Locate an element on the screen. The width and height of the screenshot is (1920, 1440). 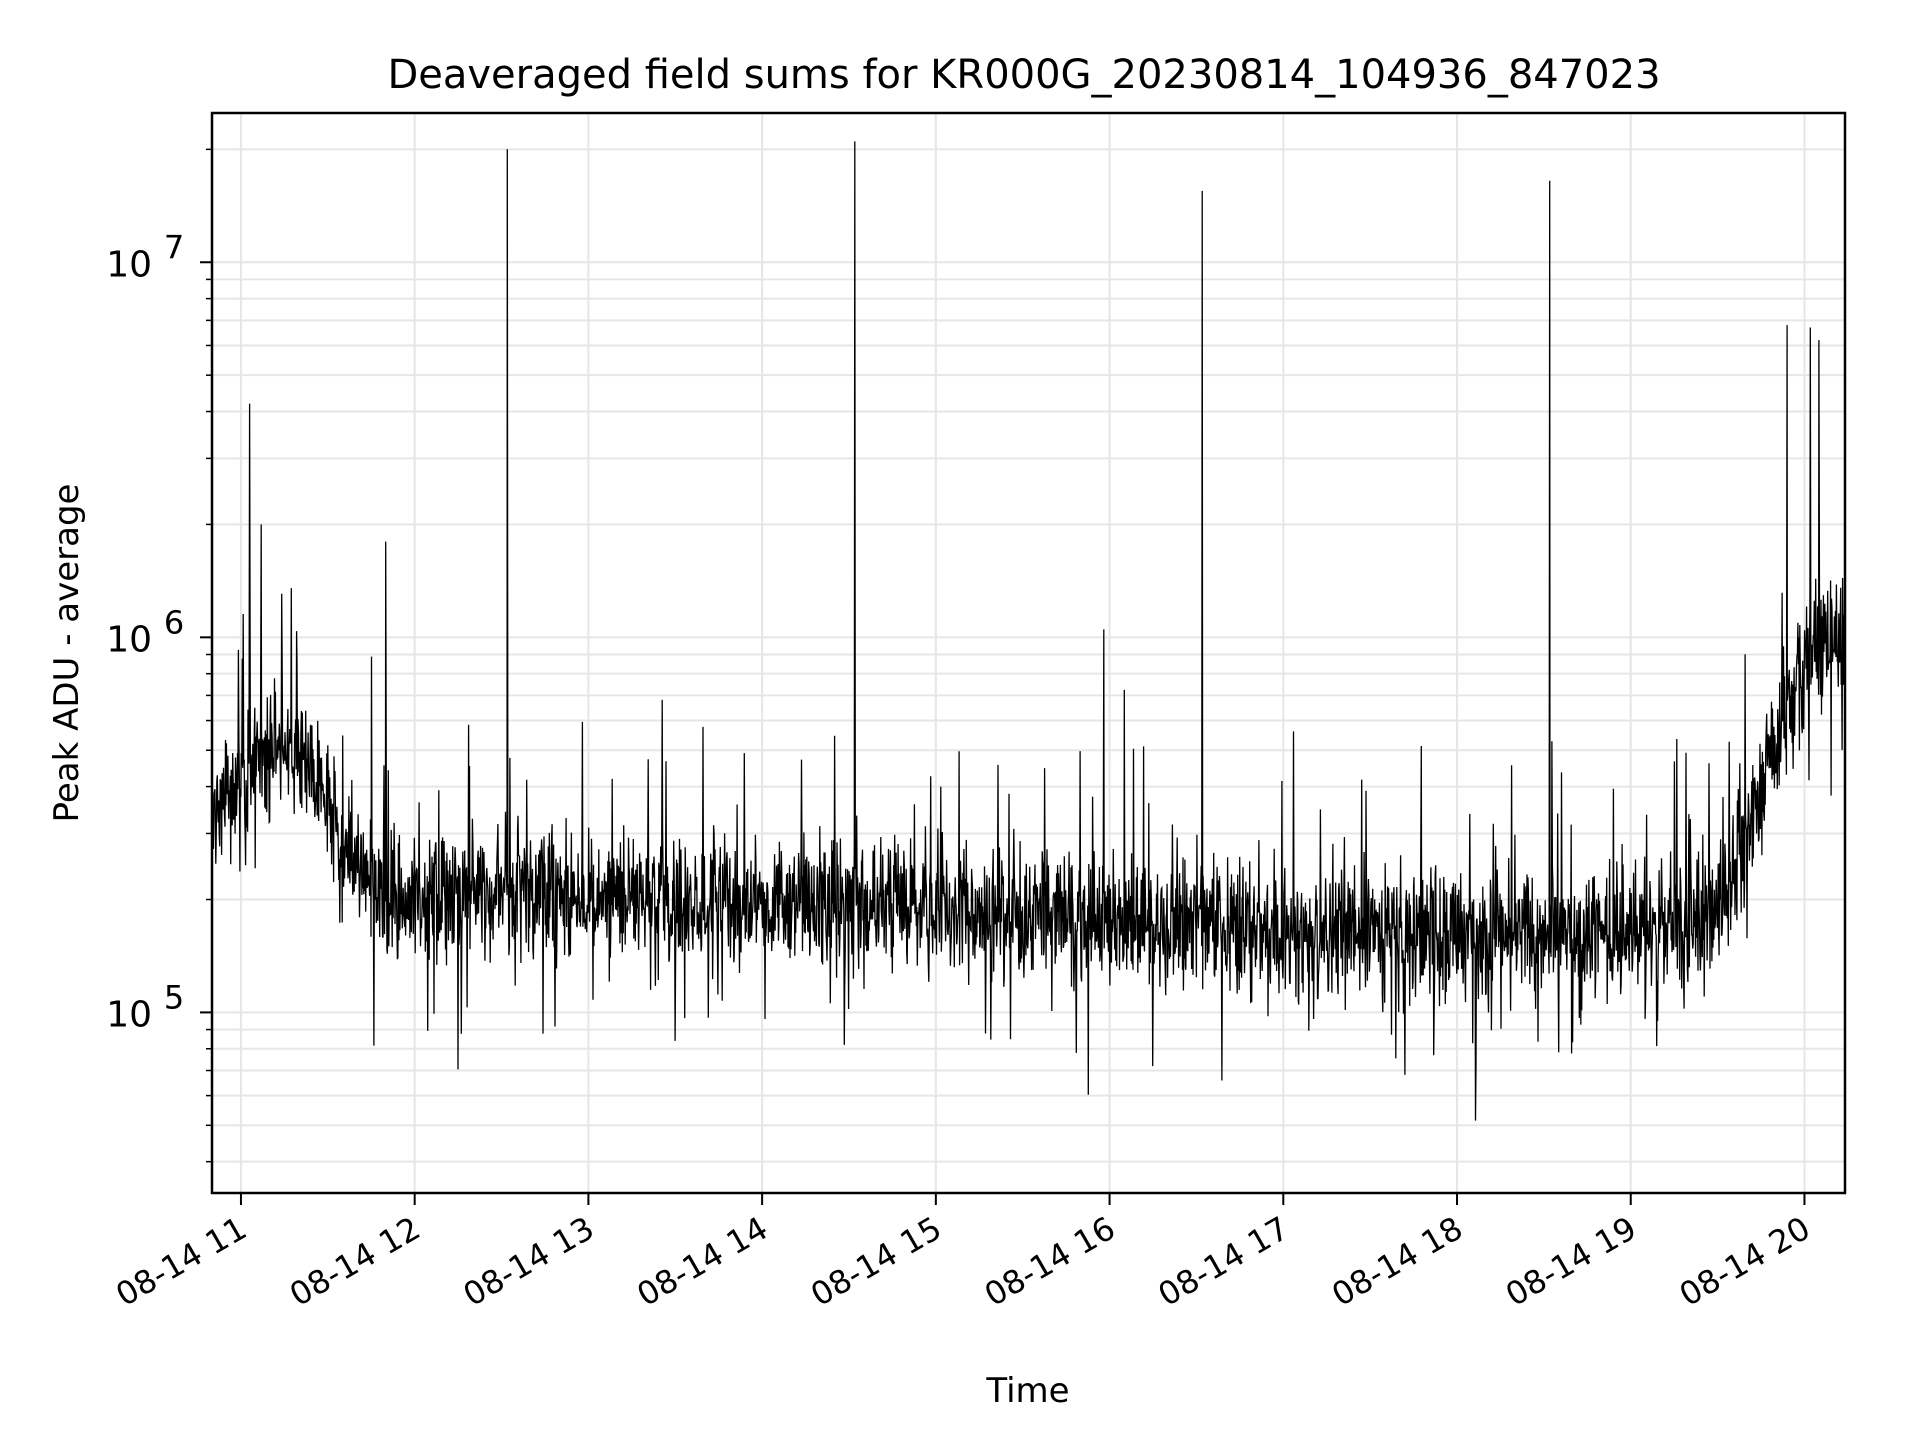
y-tick-exponent: 5 is located at coordinates (174, 997).